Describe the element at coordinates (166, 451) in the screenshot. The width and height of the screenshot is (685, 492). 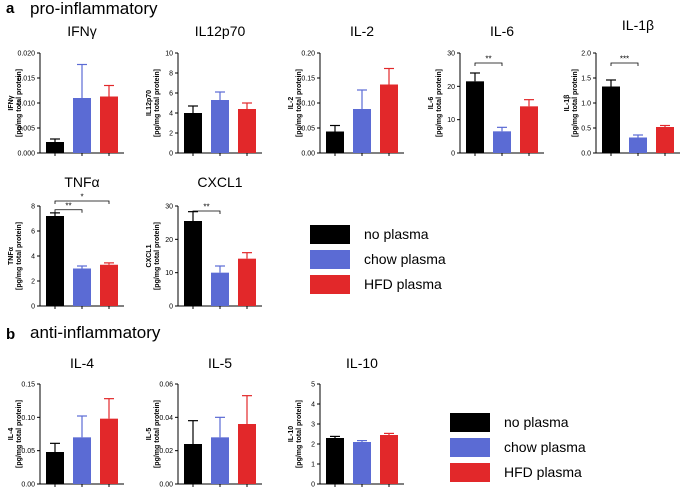
I see `y-tick-label-il5: 0.02` at that location.